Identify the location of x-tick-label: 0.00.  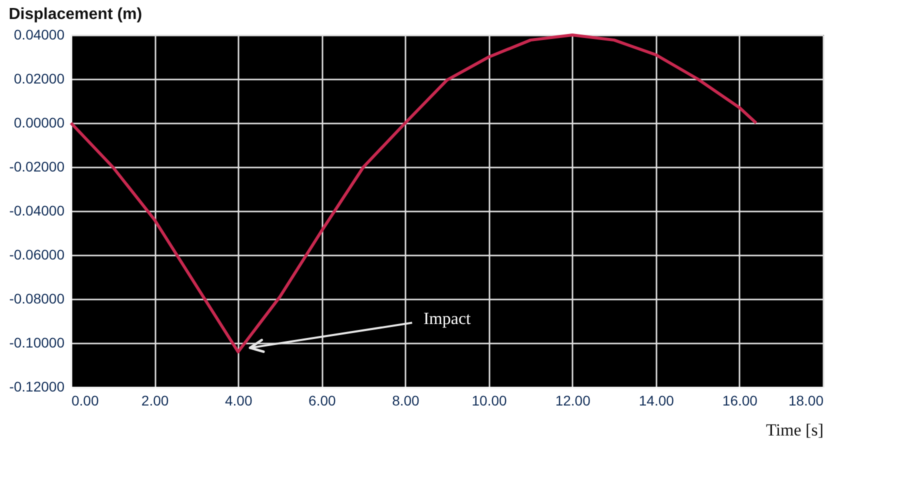
(85, 400).